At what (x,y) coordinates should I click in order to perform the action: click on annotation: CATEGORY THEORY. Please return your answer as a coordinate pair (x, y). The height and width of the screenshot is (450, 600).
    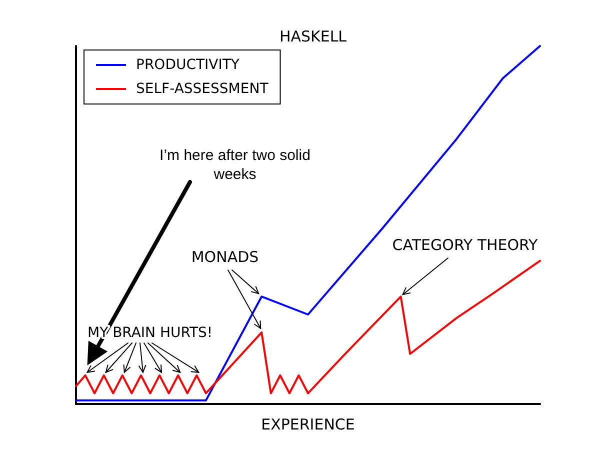
    Looking at the image, I should click on (465, 245).